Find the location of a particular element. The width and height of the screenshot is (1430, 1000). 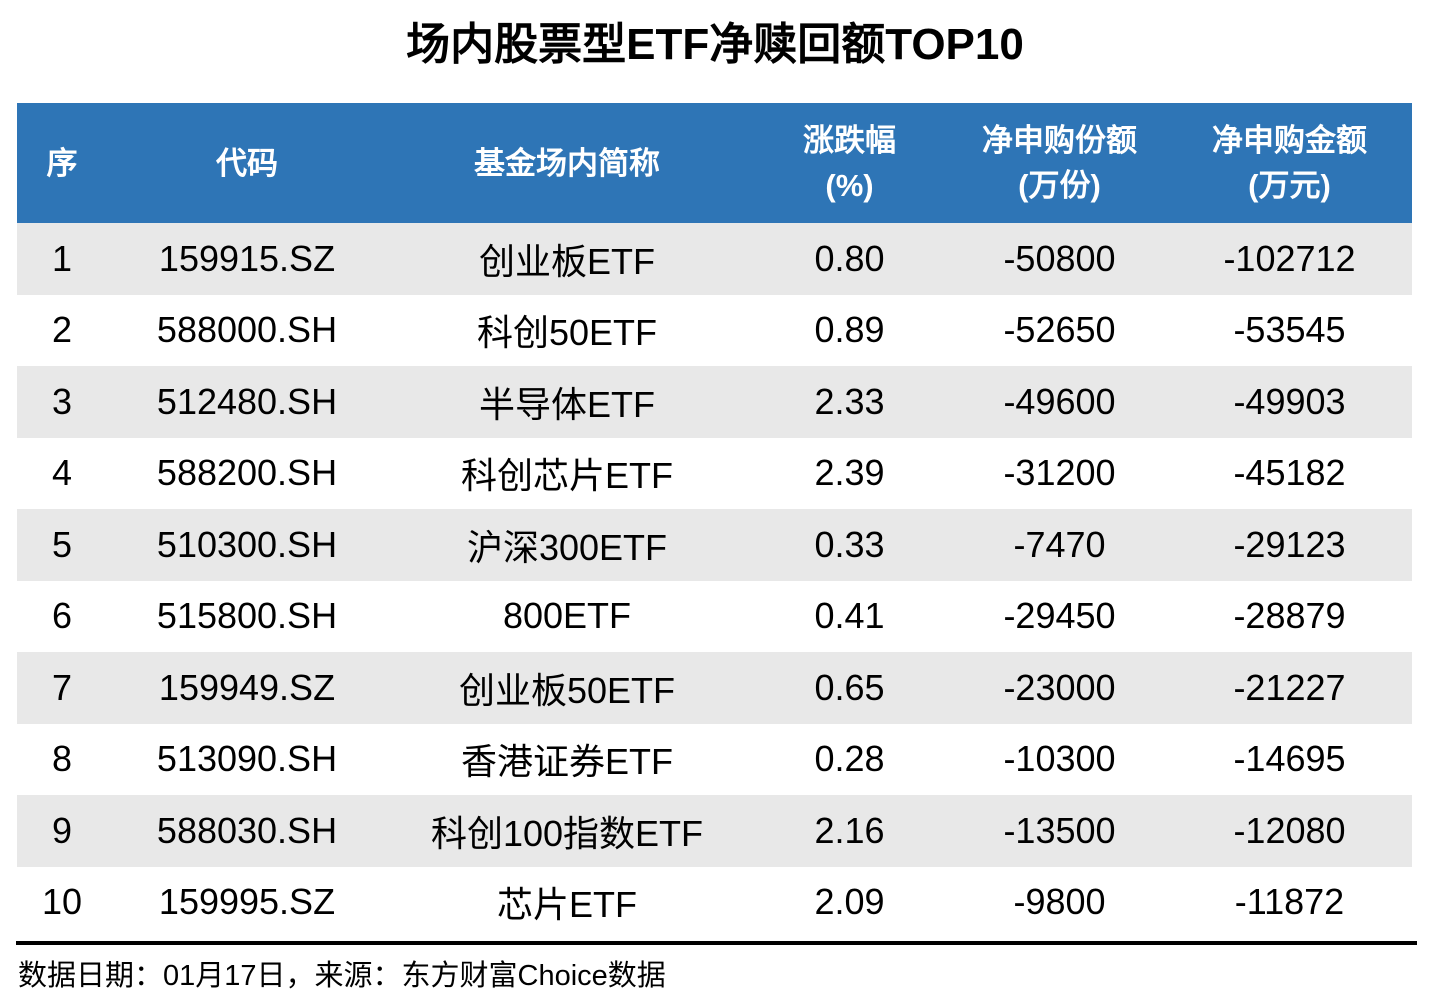

table-cell: 0.41 is located at coordinates (849, 616).